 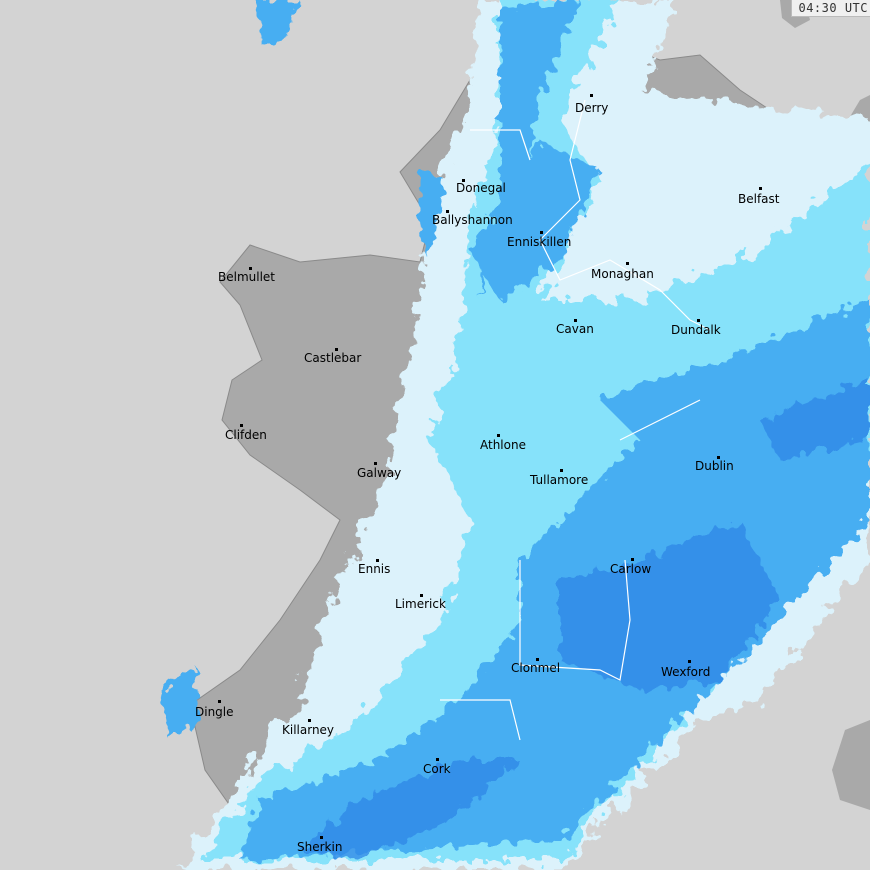 What do you see at coordinates (592, 108) in the screenshot?
I see `city-label: Derry` at bounding box center [592, 108].